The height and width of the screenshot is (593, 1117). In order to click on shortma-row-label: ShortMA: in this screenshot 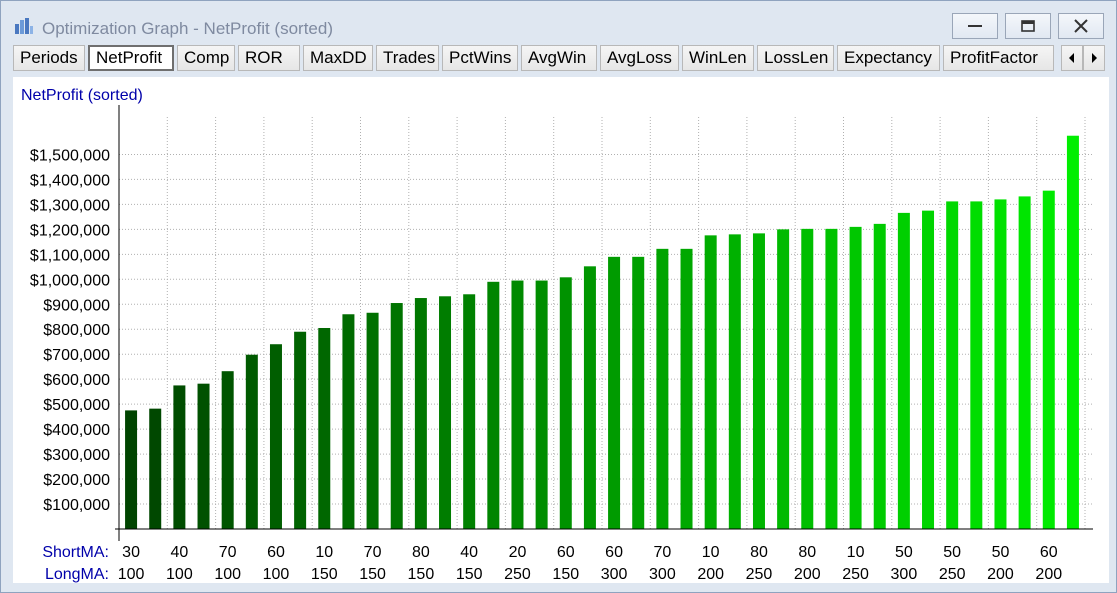, I will do `click(75, 552)`.